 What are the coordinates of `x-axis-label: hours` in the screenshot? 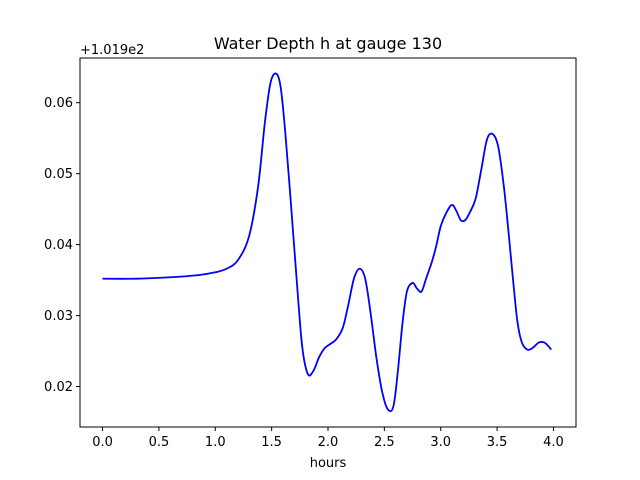 It's located at (328, 463).